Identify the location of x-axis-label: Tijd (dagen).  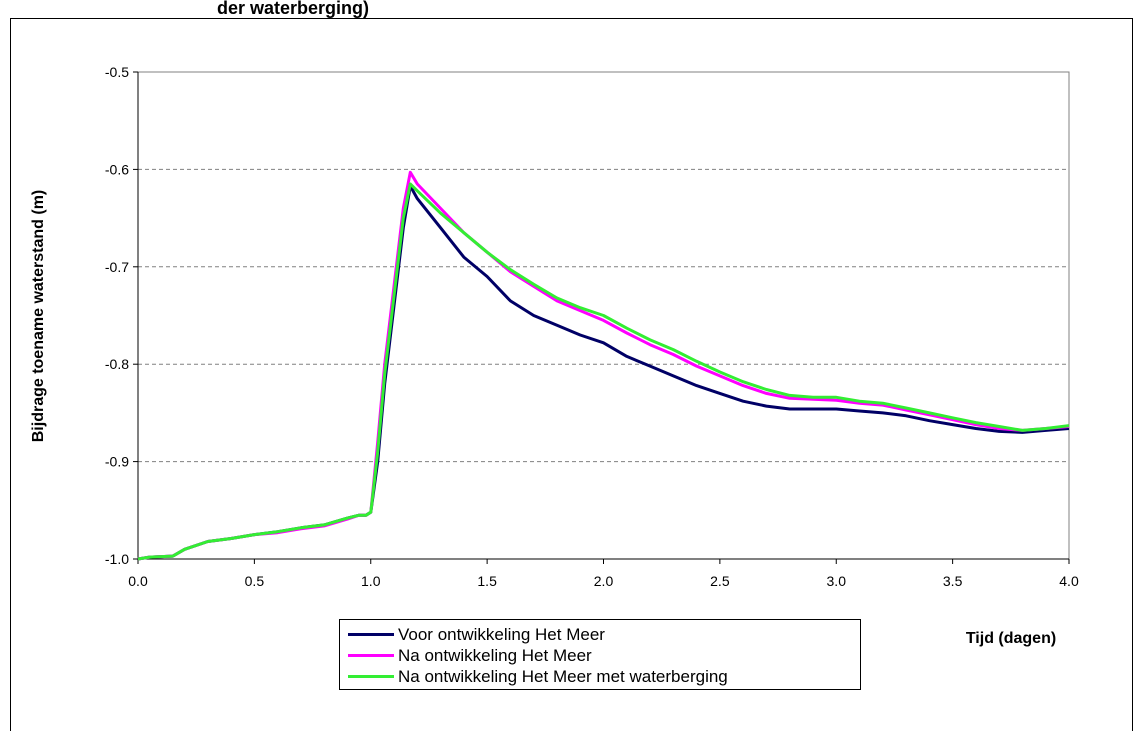
(1011, 638).